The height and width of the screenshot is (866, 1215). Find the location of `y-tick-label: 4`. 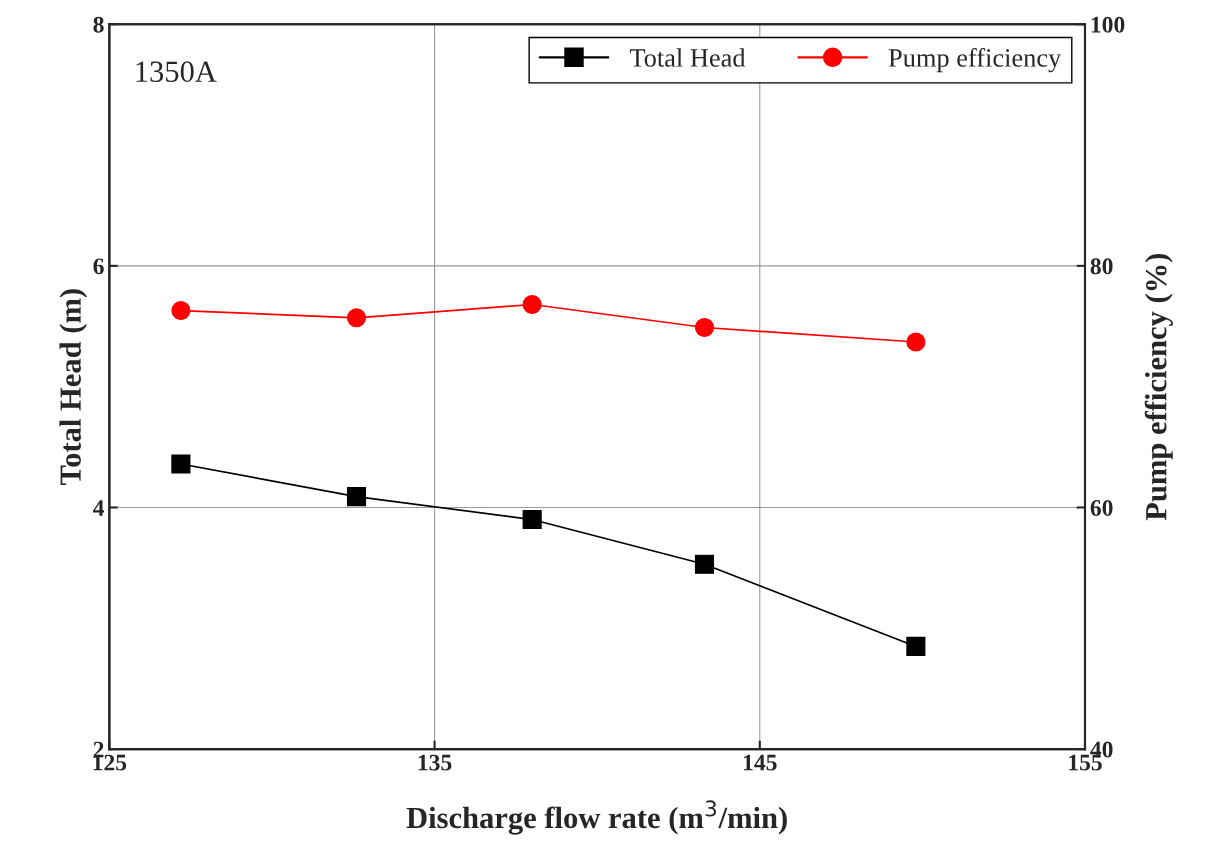

y-tick-label: 4 is located at coordinates (99, 508).